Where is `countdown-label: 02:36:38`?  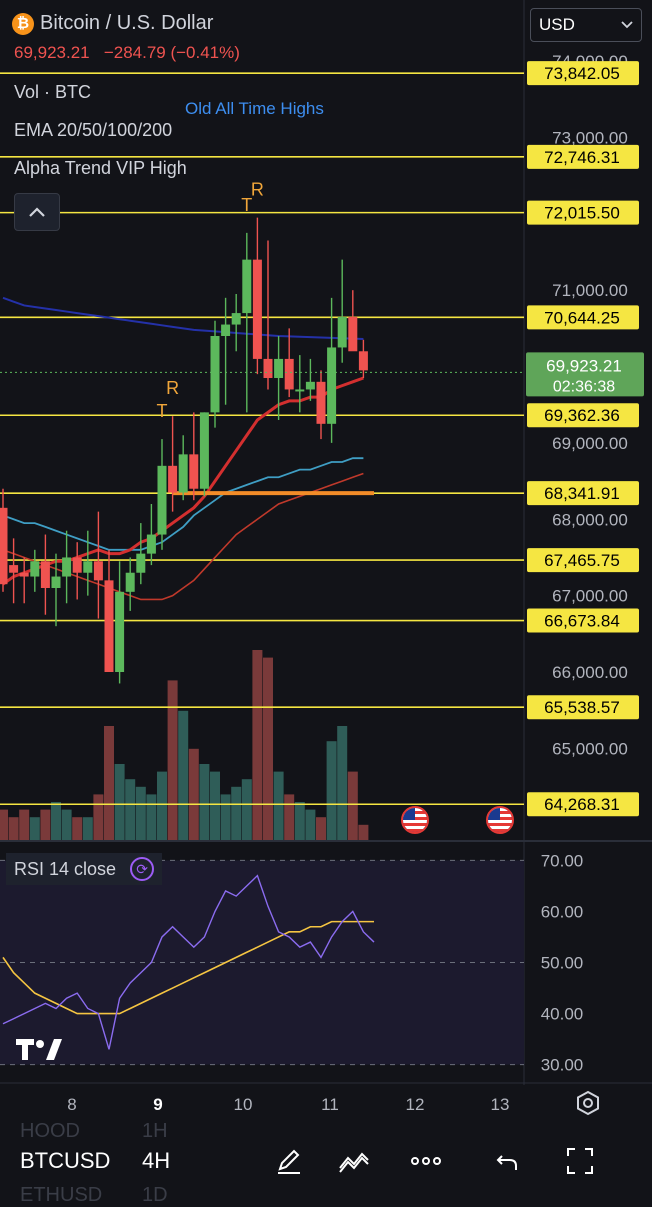
countdown-label: 02:36:38 is located at coordinates (584, 386).